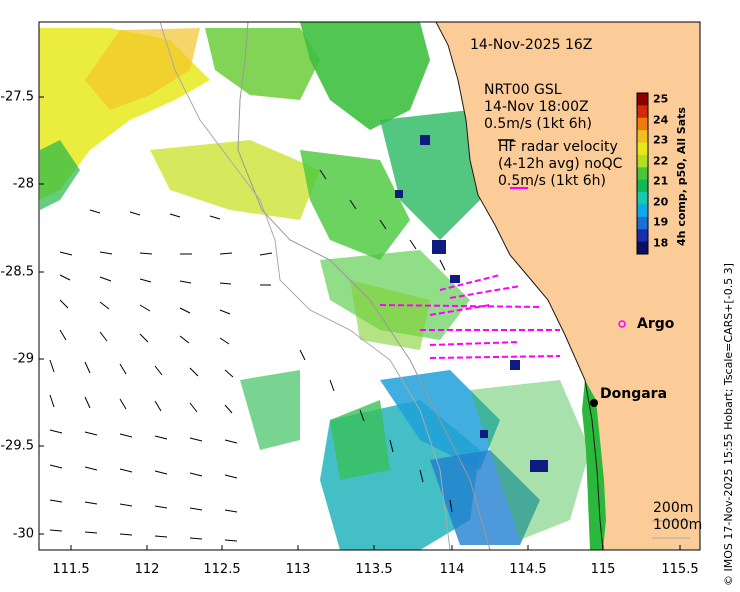  Describe the element at coordinates (452, 569) in the screenshot. I see `x-tick-label: 114` at that location.